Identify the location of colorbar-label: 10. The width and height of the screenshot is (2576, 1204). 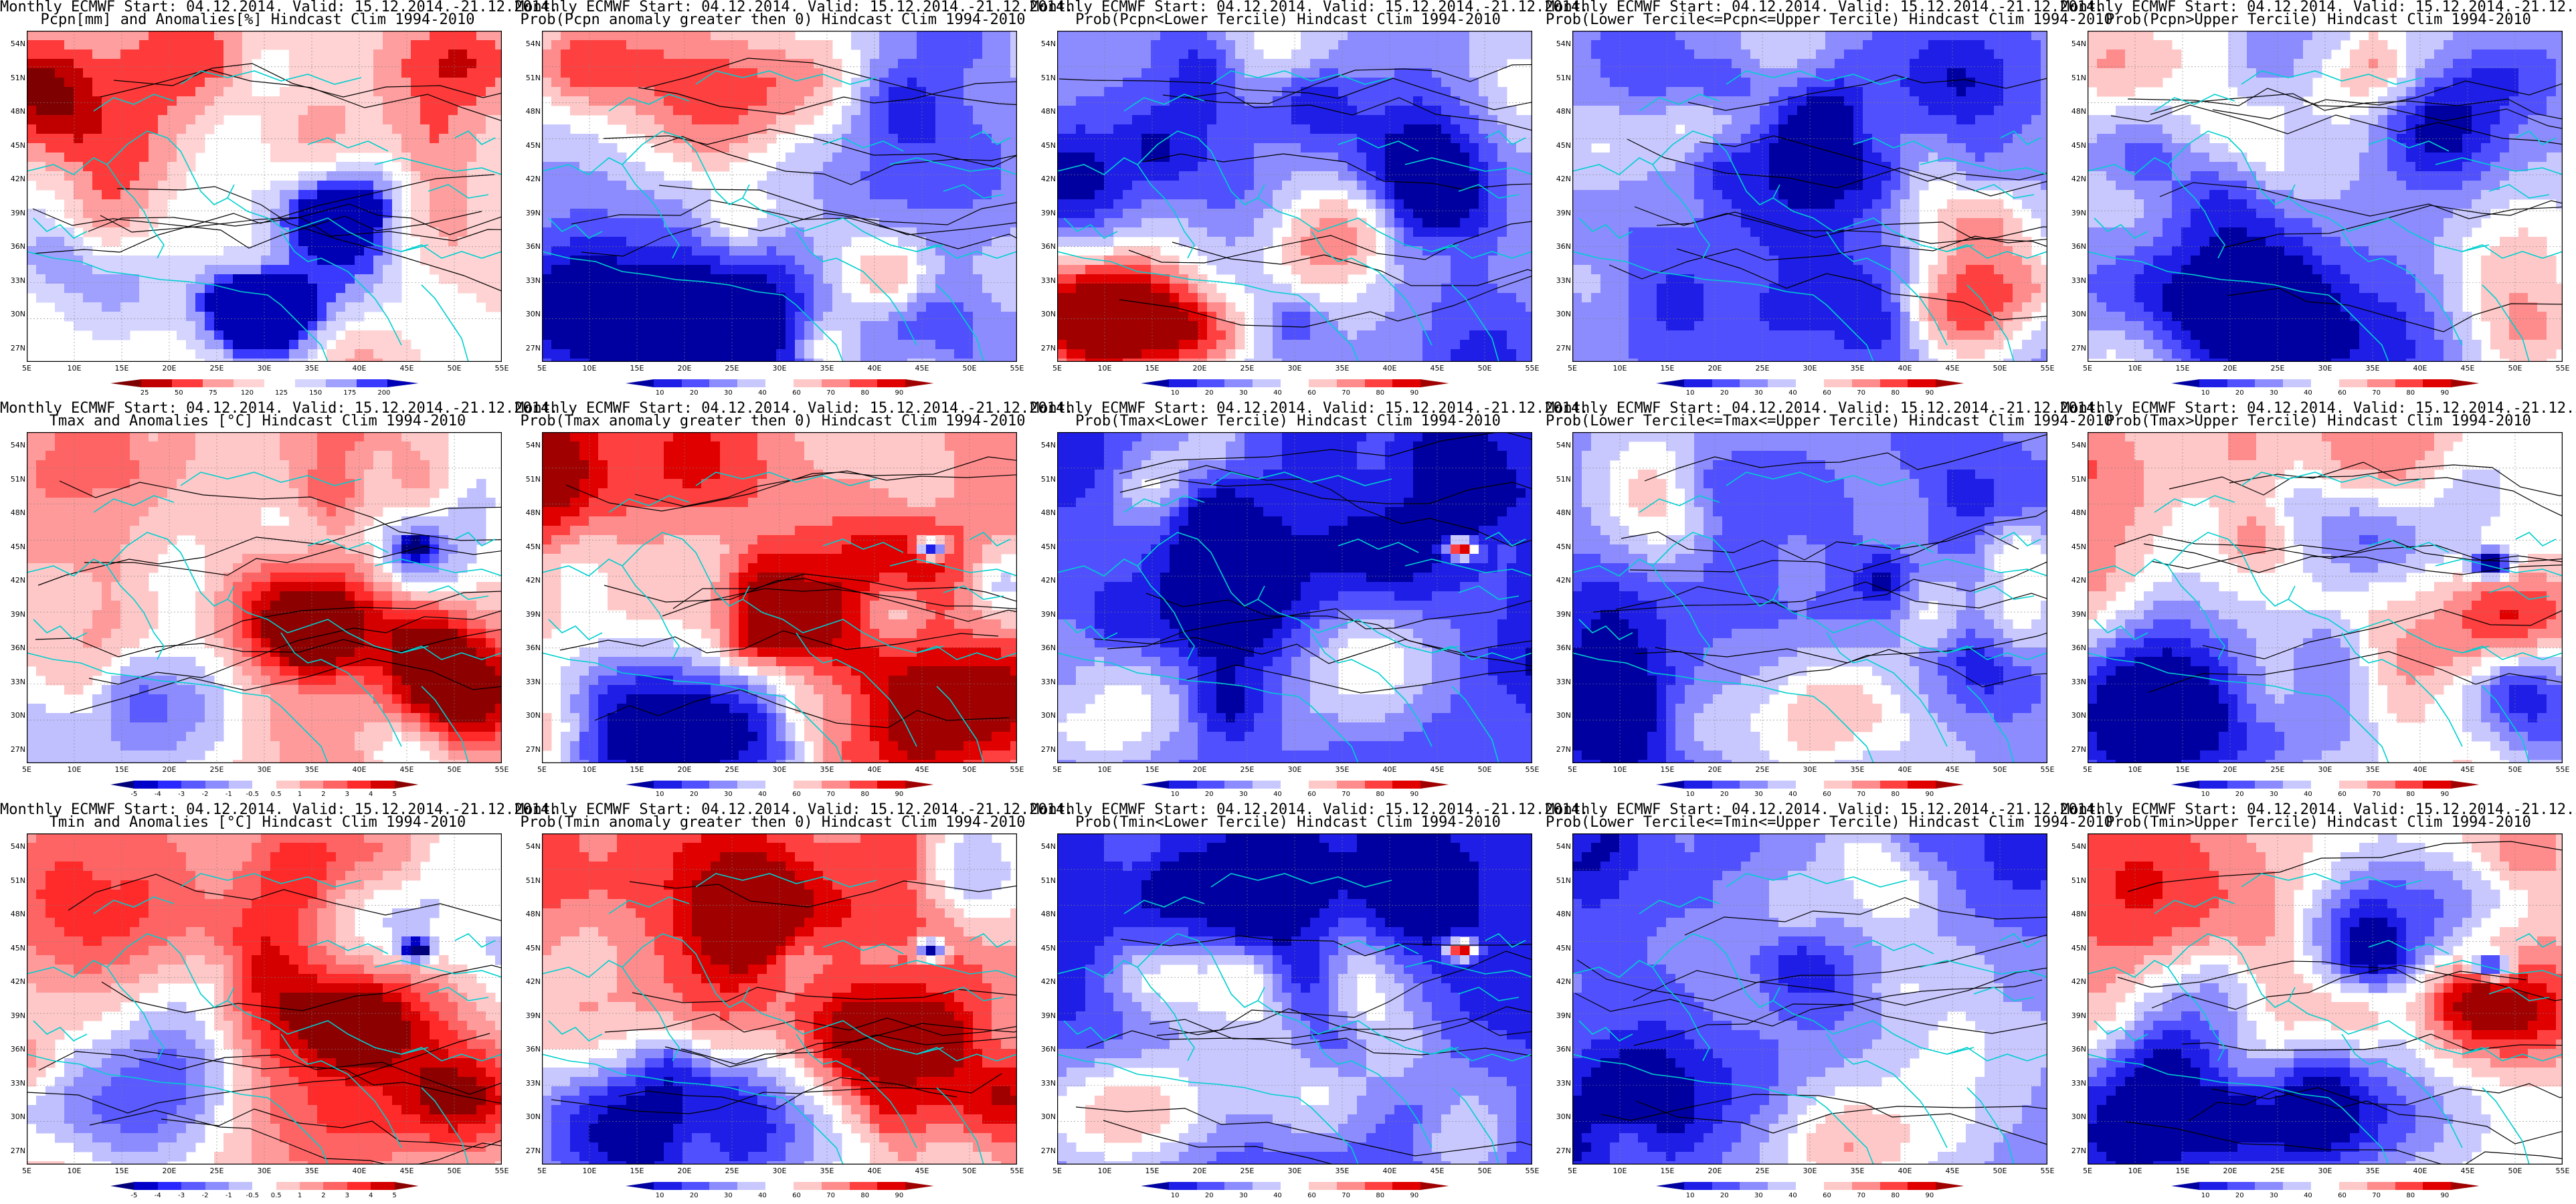
(2205, 1196).